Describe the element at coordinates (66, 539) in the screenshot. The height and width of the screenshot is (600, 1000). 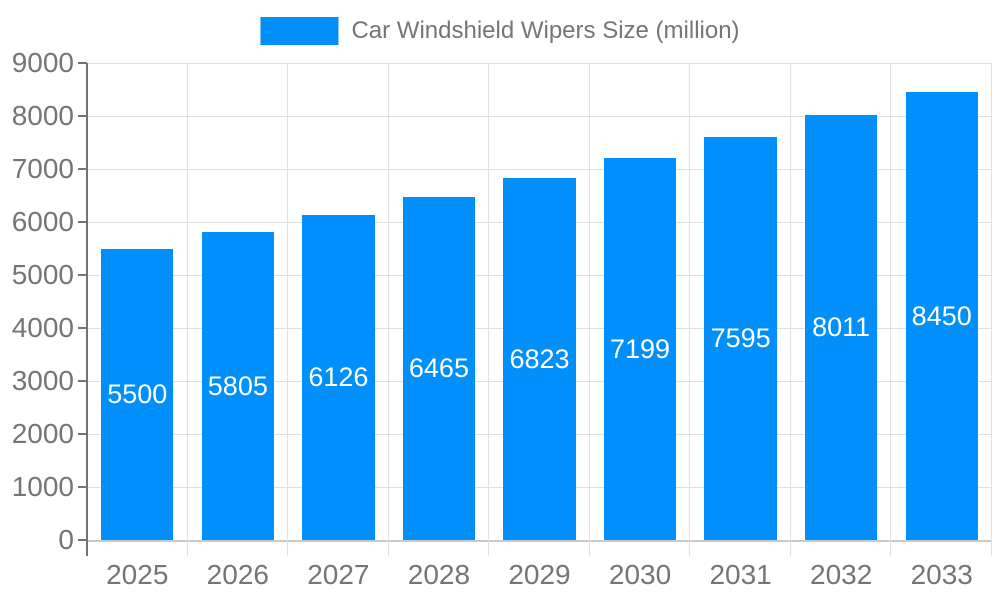
I see `y-axis-label: 0` at that location.